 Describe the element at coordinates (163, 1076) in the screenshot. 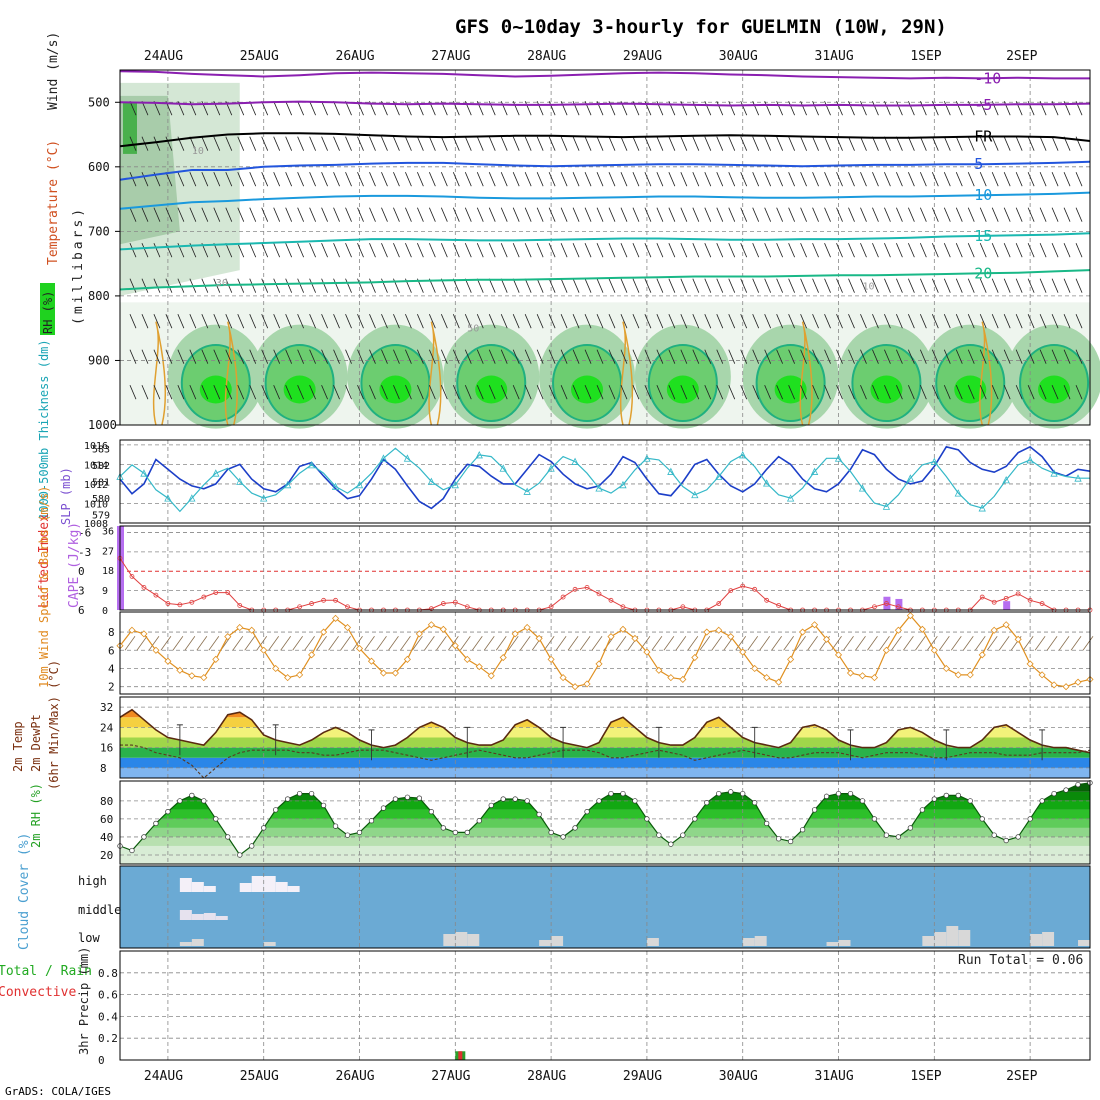

I see `date-label-bottom: 24AUG` at that location.